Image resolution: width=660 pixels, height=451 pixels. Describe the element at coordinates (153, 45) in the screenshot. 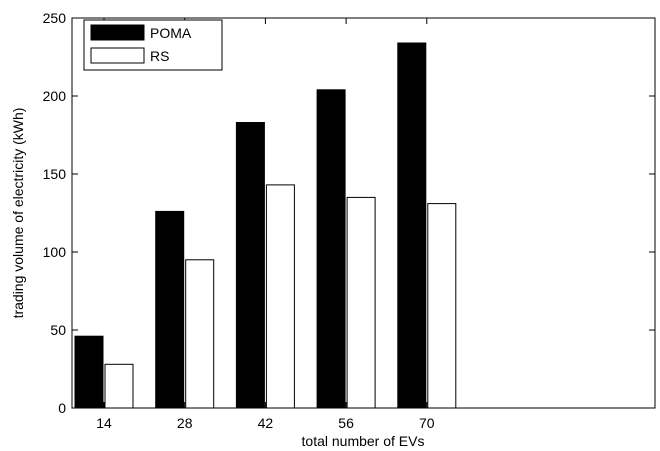

I see `legend: POMA RS` at that location.